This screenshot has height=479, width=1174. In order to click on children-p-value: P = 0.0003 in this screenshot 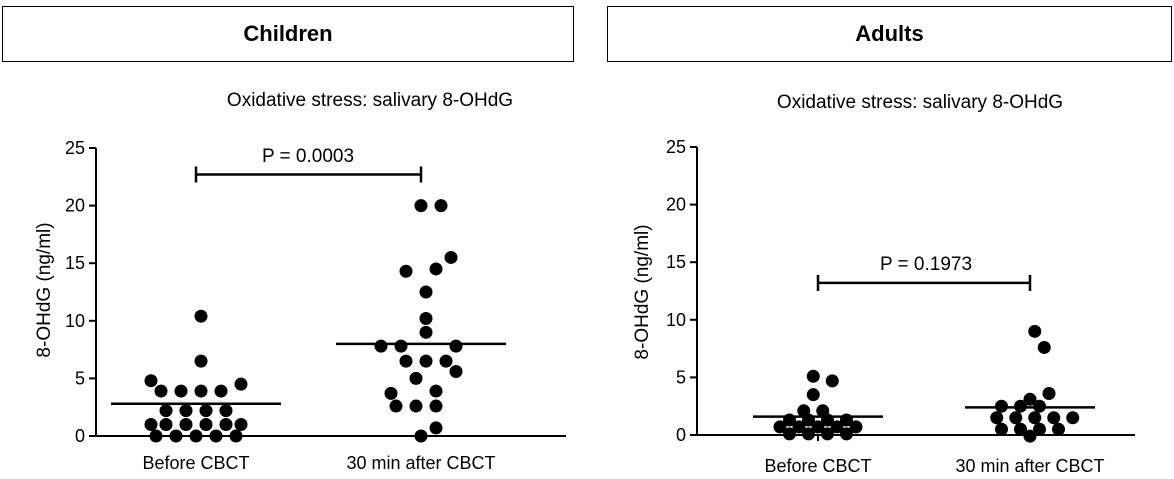, I will do `click(308, 156)`.